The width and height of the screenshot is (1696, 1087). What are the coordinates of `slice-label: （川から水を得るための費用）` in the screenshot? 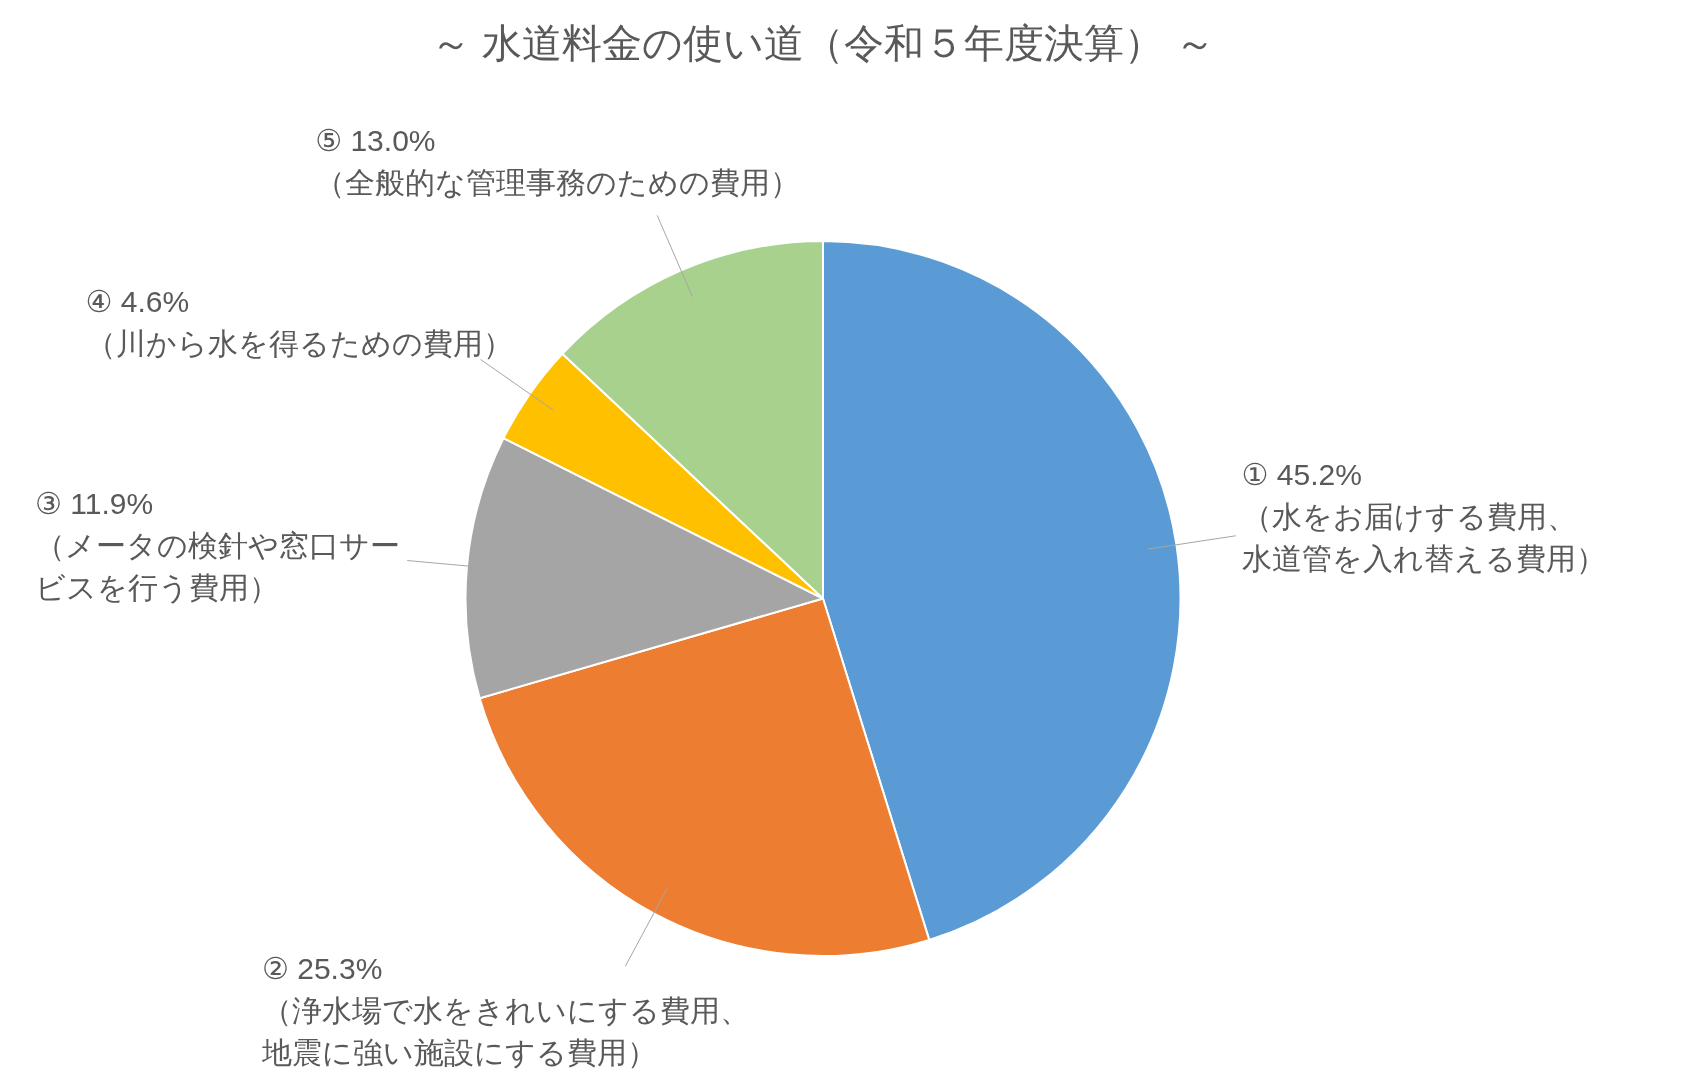 It's located at (299, 344).